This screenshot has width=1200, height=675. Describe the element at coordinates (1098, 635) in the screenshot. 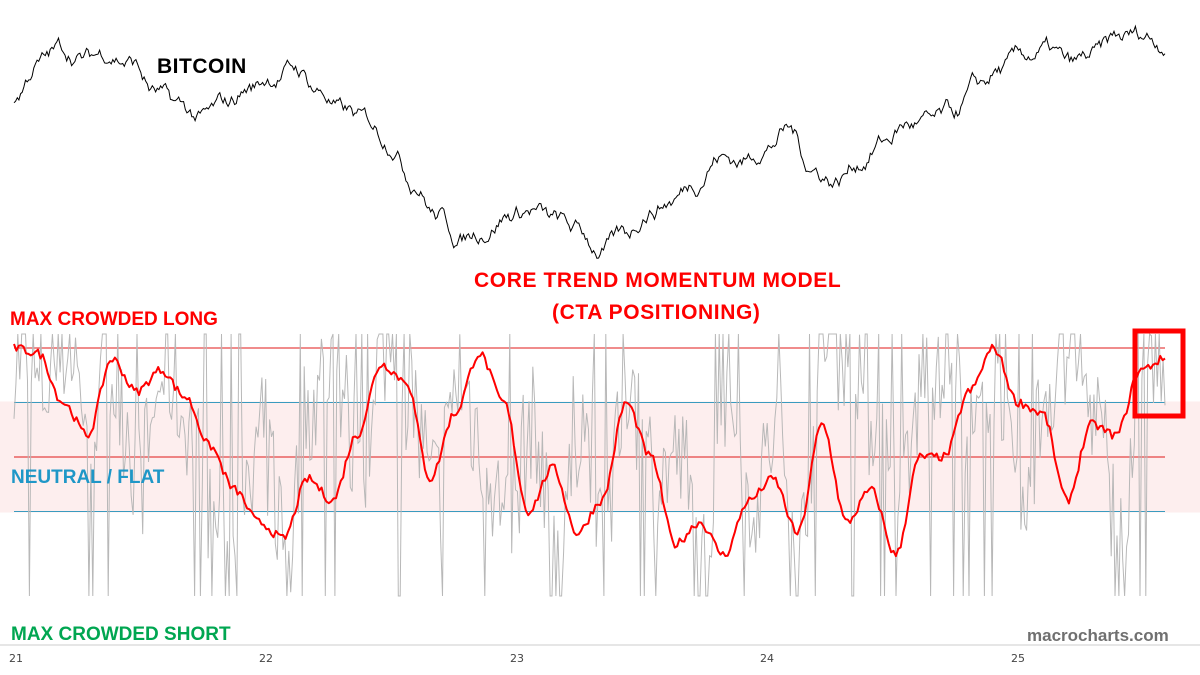

I see `watermark: macrocharts.com` at that location.